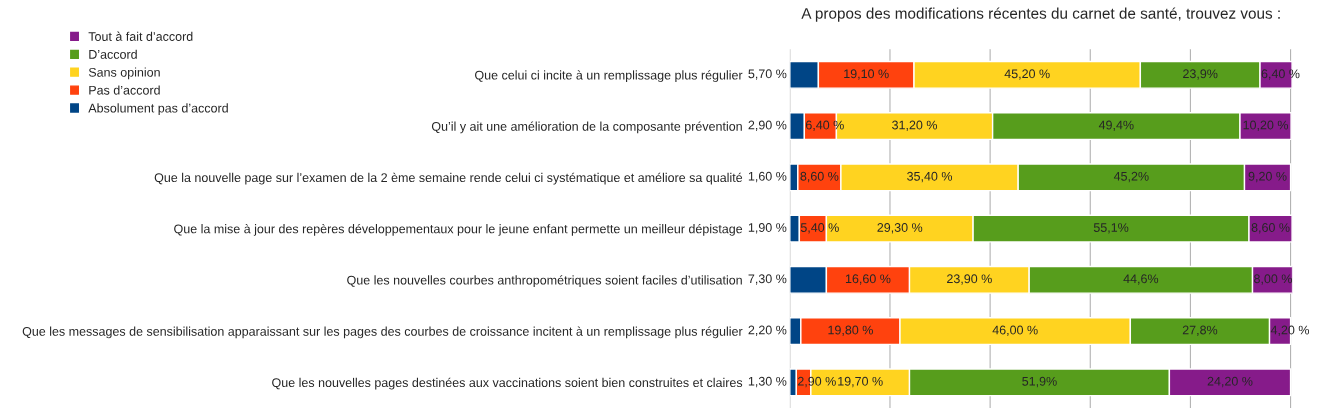  Describe the element at coordinates (507, 383) in the screenshot. I see `y-tick-label: Que les nouvelles pages destinées aux vaccinations soient bien construites et claires` at that location.